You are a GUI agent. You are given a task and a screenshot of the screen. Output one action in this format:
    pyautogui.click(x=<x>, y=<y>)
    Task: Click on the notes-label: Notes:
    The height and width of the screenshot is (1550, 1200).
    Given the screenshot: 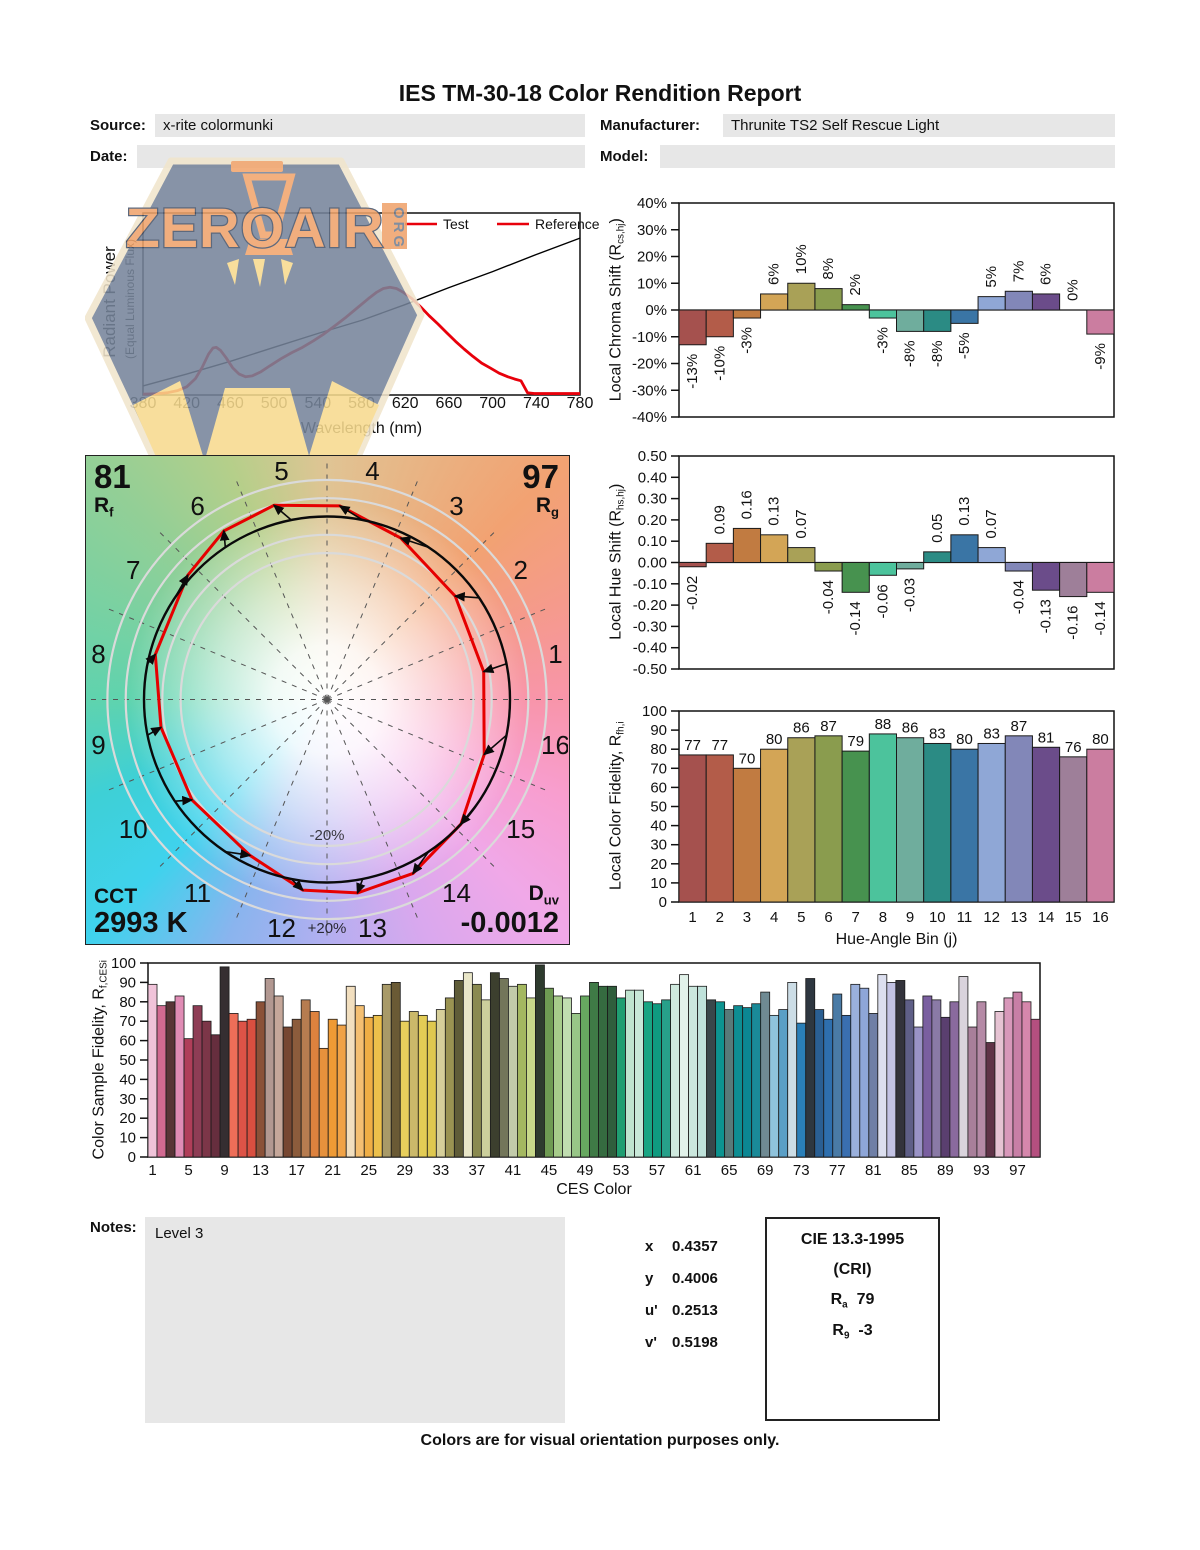 What is the action you would take?
    pyautogui.click(x=113, y=1227)
    